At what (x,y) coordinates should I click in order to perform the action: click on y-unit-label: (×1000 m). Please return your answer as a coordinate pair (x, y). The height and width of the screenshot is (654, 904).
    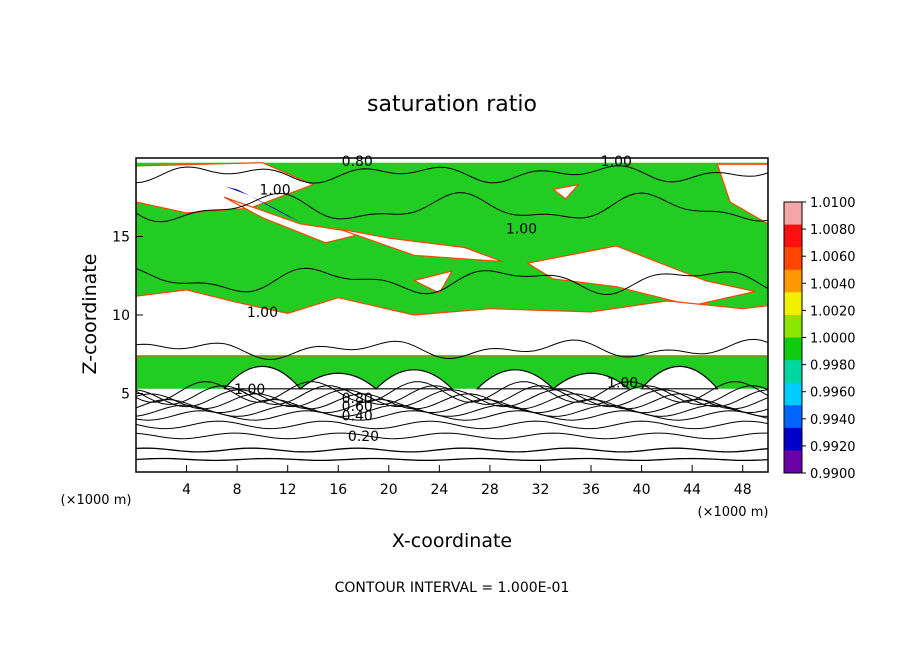
    Looking at the image, I should click on (96, 500).